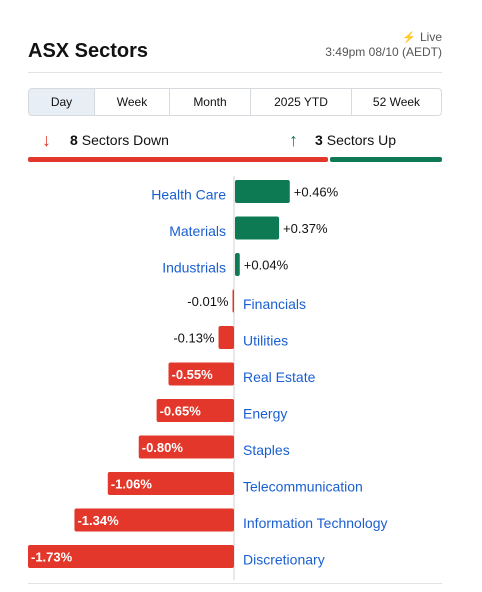  Describe the element at coordinates (163, 447) in the screenshot. I see `value-label: -0.80%` at that location.